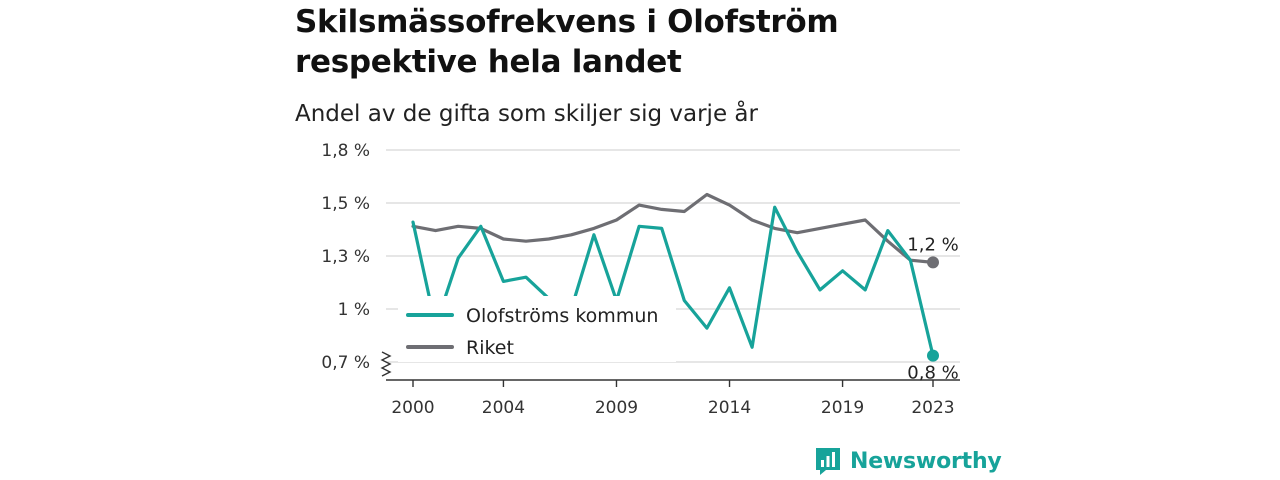 This screenshot has height=480, width=1280. Describe the element at coordinates (562, 316) in the screenshot. I see `legend-label-0: Olofströms kommun` at that location.